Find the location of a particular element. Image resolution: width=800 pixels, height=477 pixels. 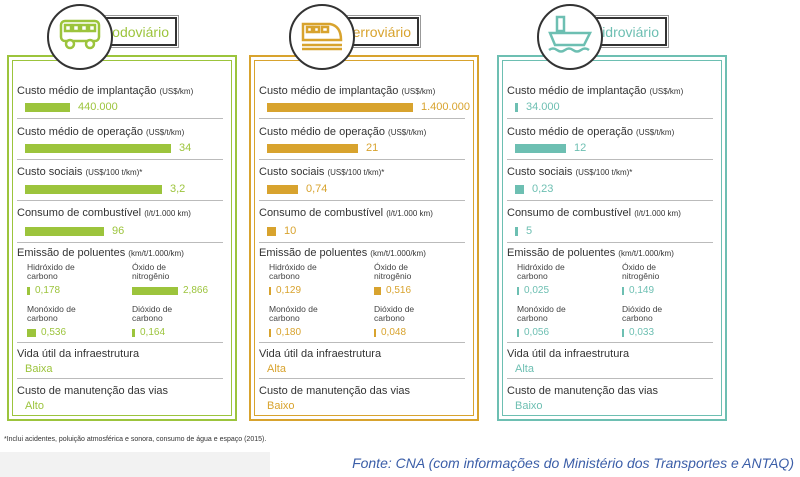

metric-label: Custo médio de implantação (US$/km) is located at coordinates (612, 91).